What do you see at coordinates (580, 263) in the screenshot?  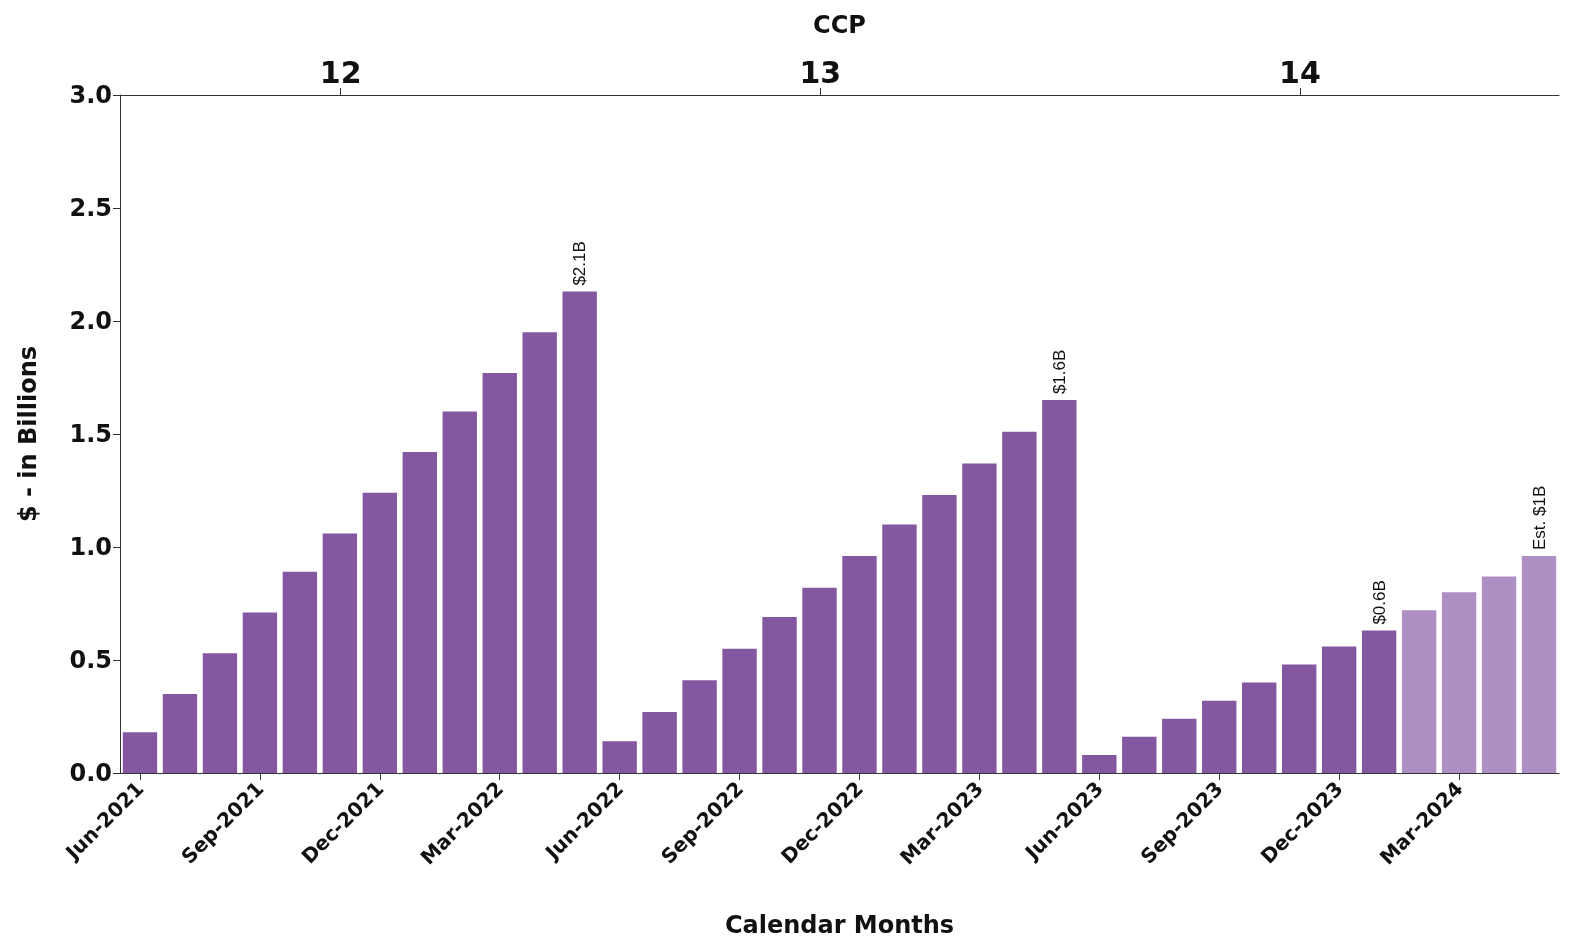 I see `data-label: $2.1B` at bounding box center [580, 263].